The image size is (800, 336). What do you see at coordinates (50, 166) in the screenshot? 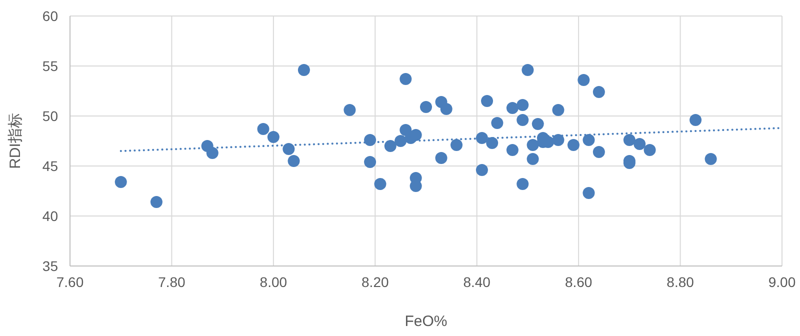
I see `y-tick-label: 45` at bounding box center [50, 166].